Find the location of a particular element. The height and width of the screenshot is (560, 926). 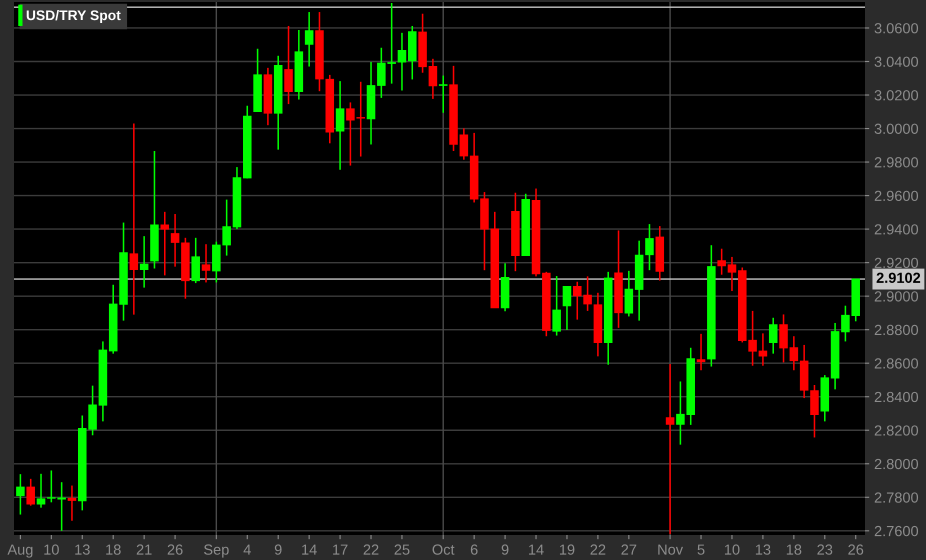

y-tick-label: 2.9000 is located at coordinates (896, 296).